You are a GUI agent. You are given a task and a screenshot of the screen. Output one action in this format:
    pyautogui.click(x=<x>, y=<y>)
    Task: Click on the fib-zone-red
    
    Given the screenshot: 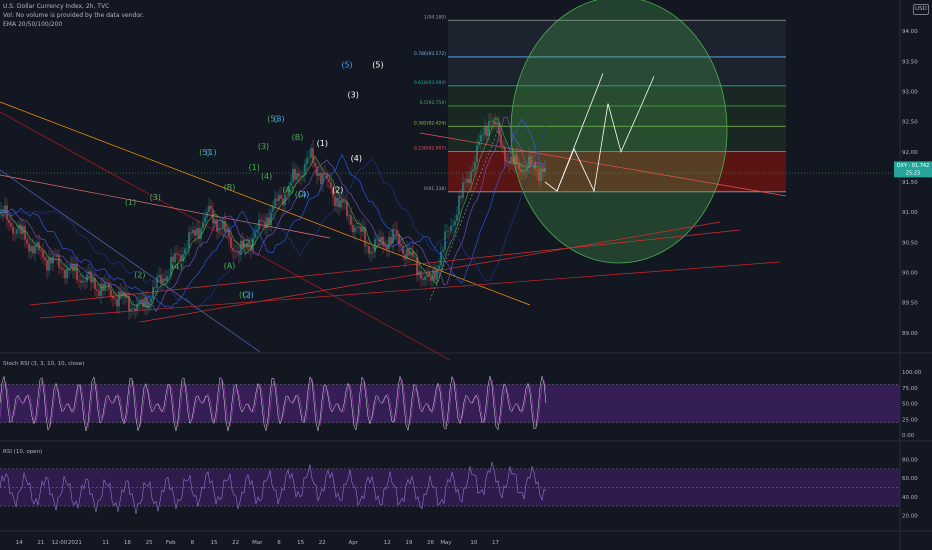 What is the action you would take?
    pyautogui.click(x=617, y=171)
    